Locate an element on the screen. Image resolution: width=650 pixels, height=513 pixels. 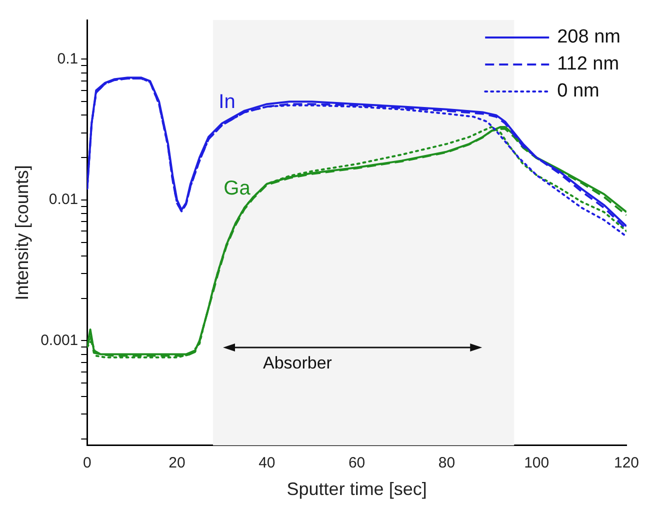
annotation: In is located at coordinates (227, 102).